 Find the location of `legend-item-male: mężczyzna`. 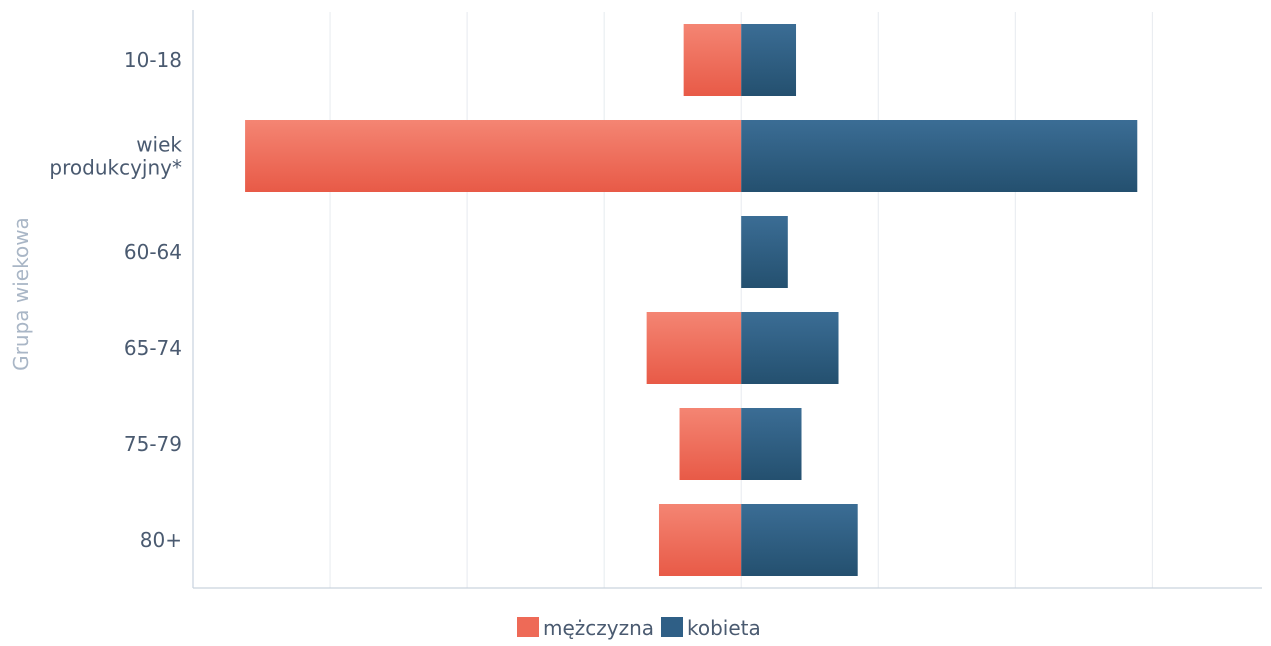

legend-item-male: mężczyzna is located at coordinates (585, 628).